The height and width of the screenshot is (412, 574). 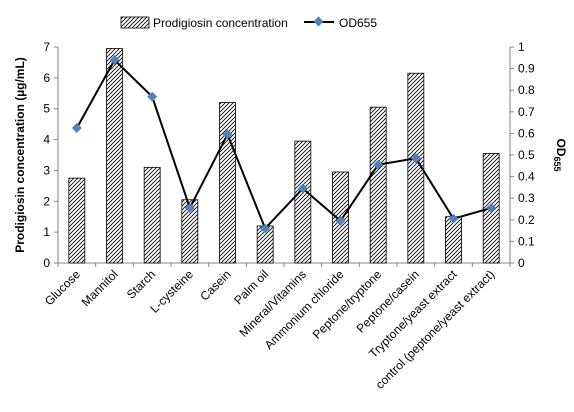 I want to click on y2-tick-label: 0.6, so click(x=526, y=133).